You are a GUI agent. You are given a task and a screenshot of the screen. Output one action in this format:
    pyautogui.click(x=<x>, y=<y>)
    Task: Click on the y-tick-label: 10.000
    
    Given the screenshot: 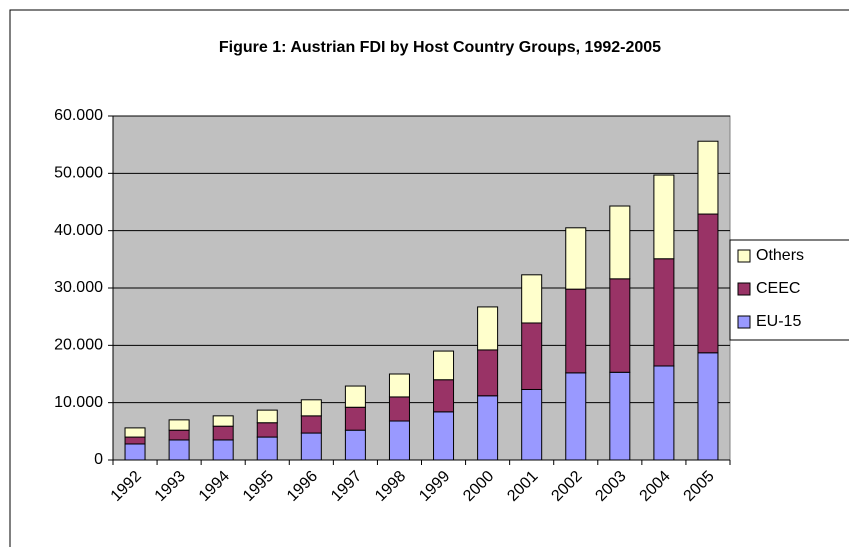 What is the action you would take?
    pyautogui.click(x=78, y=402)
    